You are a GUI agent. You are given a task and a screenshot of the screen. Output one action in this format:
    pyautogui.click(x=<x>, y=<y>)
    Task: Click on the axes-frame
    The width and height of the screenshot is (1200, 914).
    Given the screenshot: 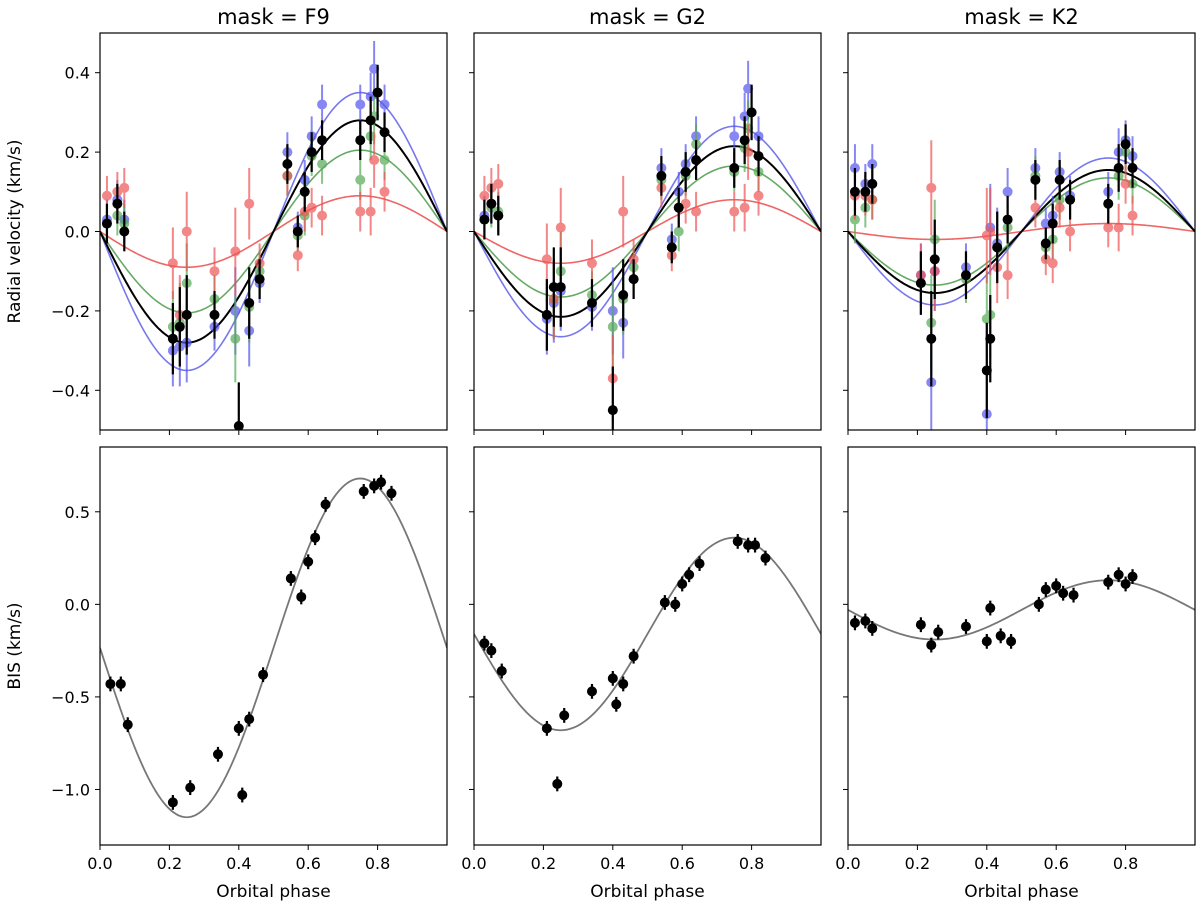 What is the action you would take?
    pyautogui.click(x=647, y=646)
    